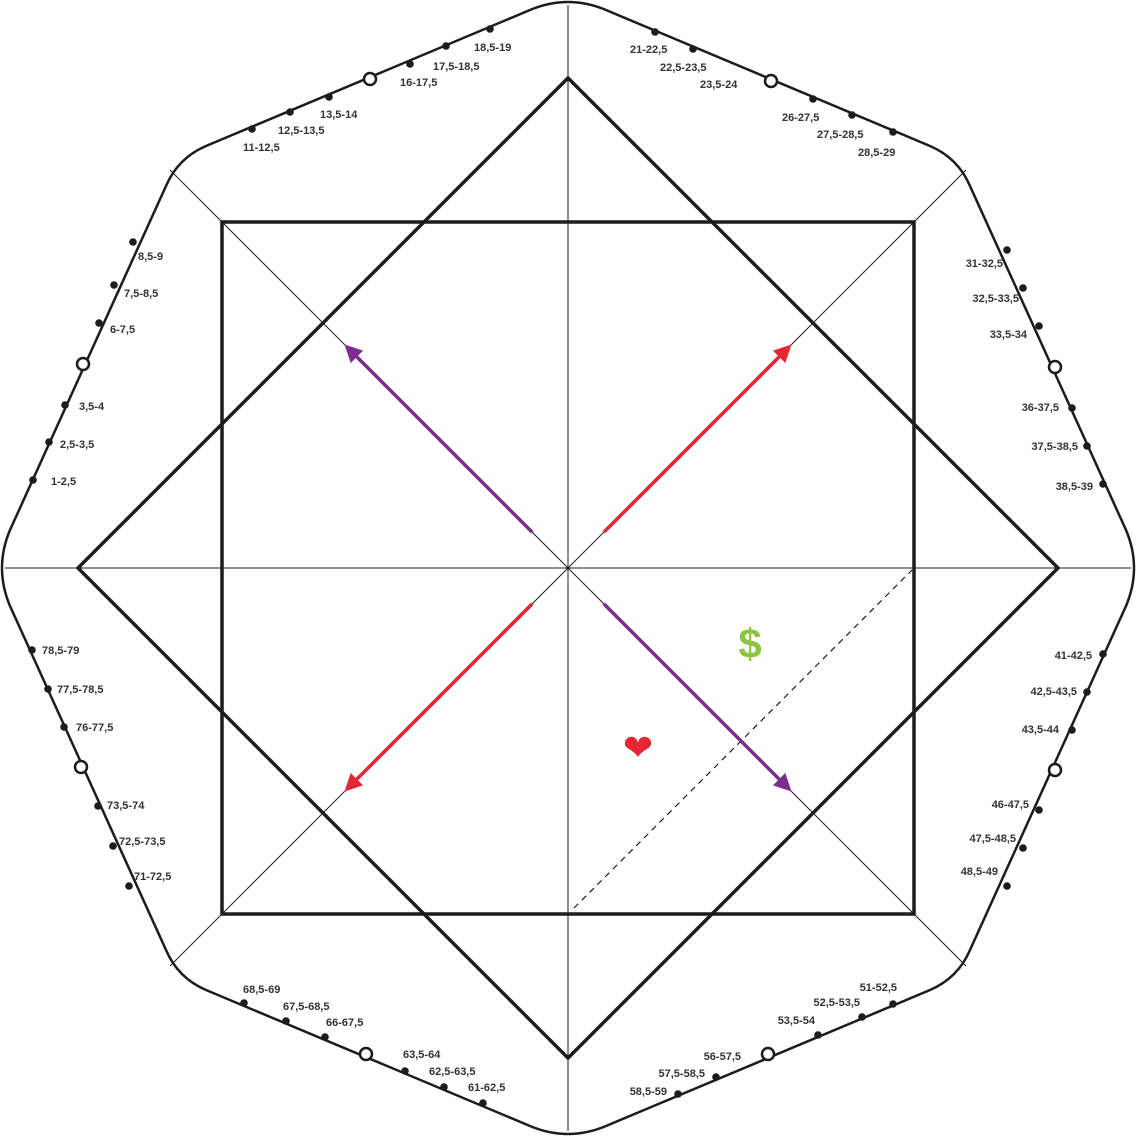 This screenshot has height=1136, width=1137. What do you see at coordinates (749, 643) in the screenshot?
I see `dollar-icon: $` at bounding box center [749, 643].